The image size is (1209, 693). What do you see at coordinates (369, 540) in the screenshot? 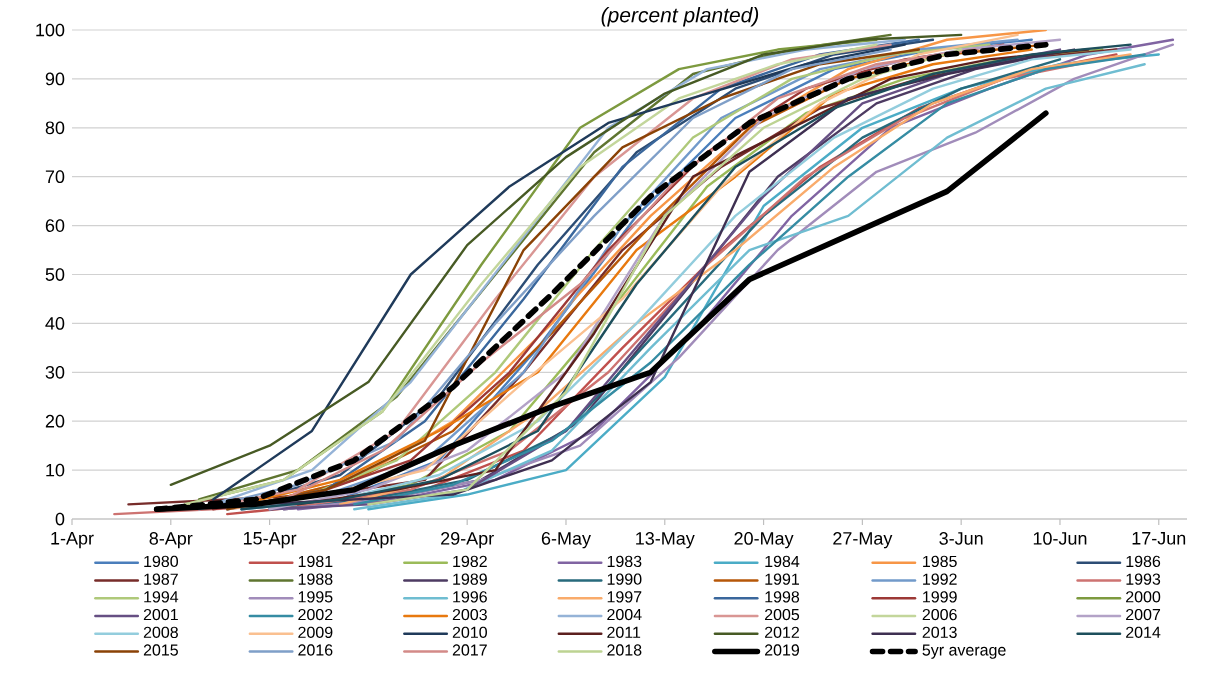
I see `x-tick-label: 22-Apr` at bounding box center [369, 540].